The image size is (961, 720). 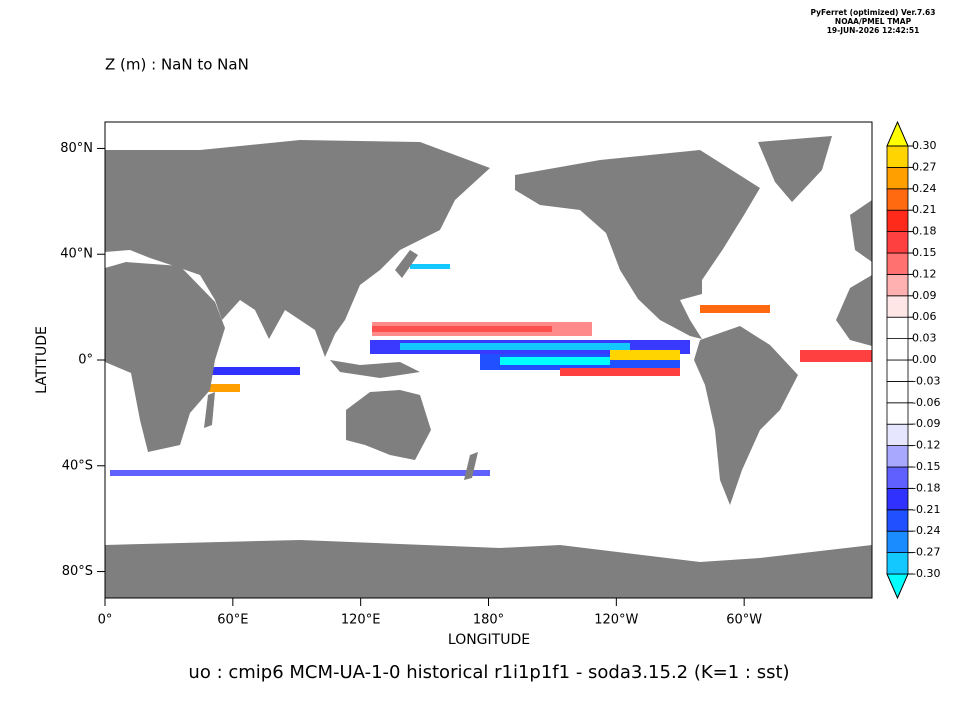 What do you see at coordinates (924, 273) in the screenshot?
I see `colorbar-label: 0.12` at bounding box center [924, 273].